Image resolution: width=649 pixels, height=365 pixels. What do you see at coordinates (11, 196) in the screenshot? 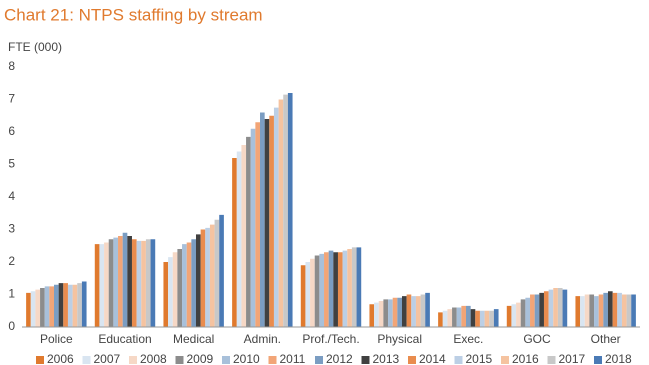
I see `y-tick-label: 4` at bounding box center [11, 196].